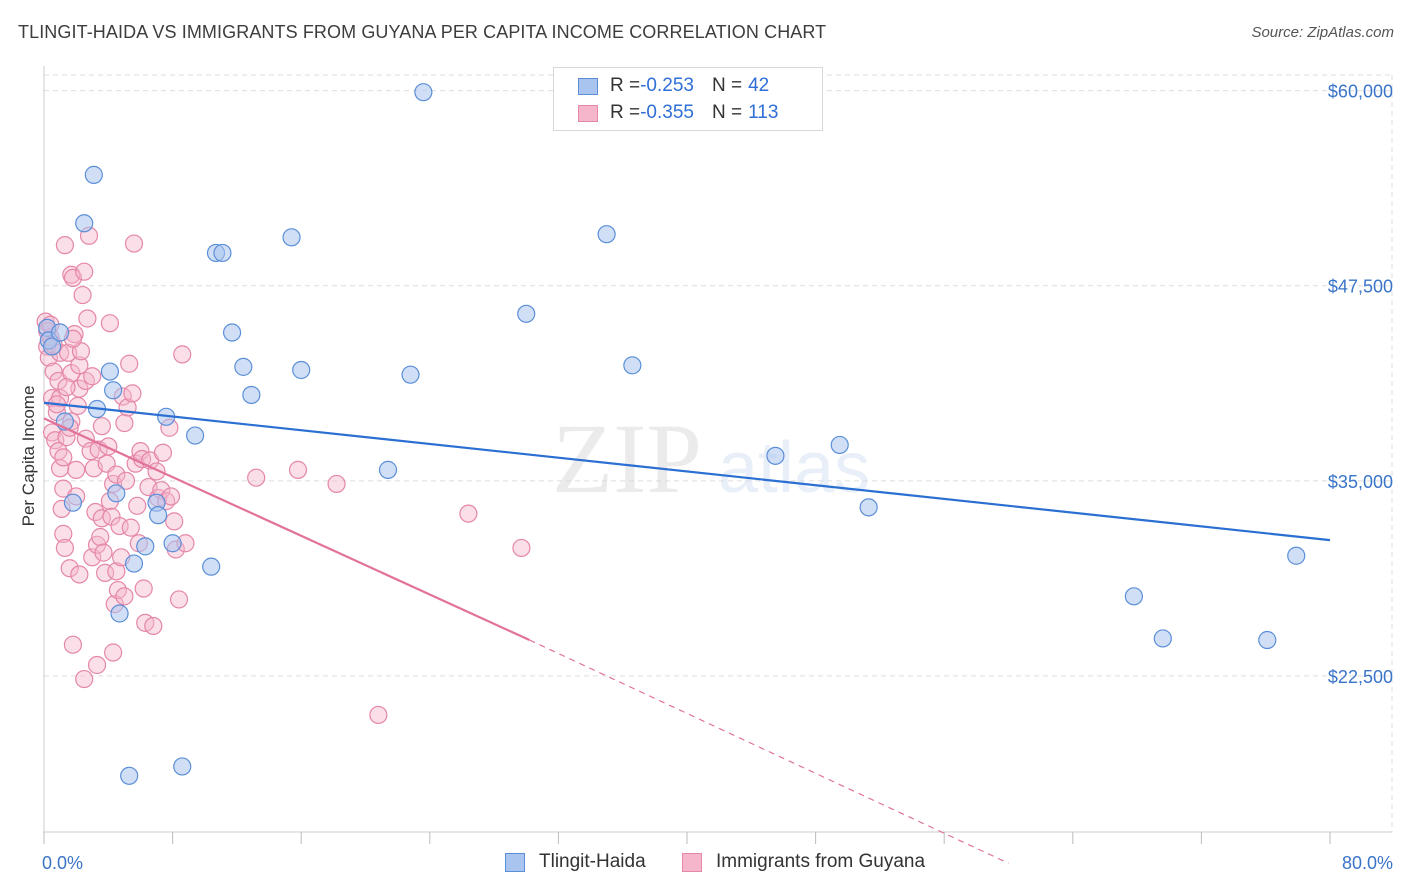 The image size is (1406, 892). Describe the element at coordinates (286, 529) in the screenshot. I see `trendline-guyana` at that location.